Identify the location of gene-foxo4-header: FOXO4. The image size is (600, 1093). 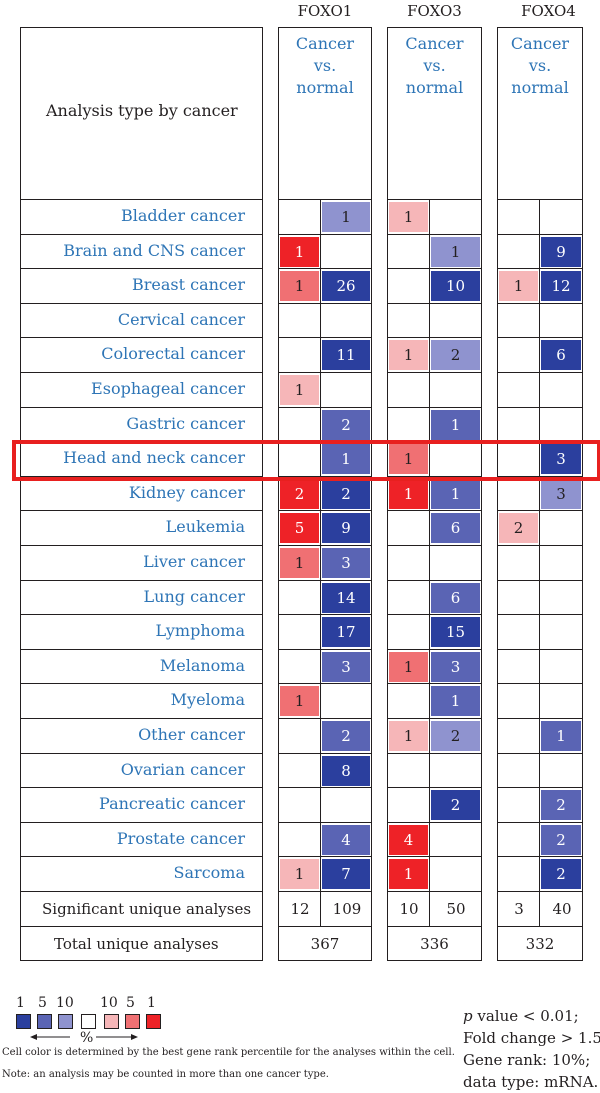
(548, 11).